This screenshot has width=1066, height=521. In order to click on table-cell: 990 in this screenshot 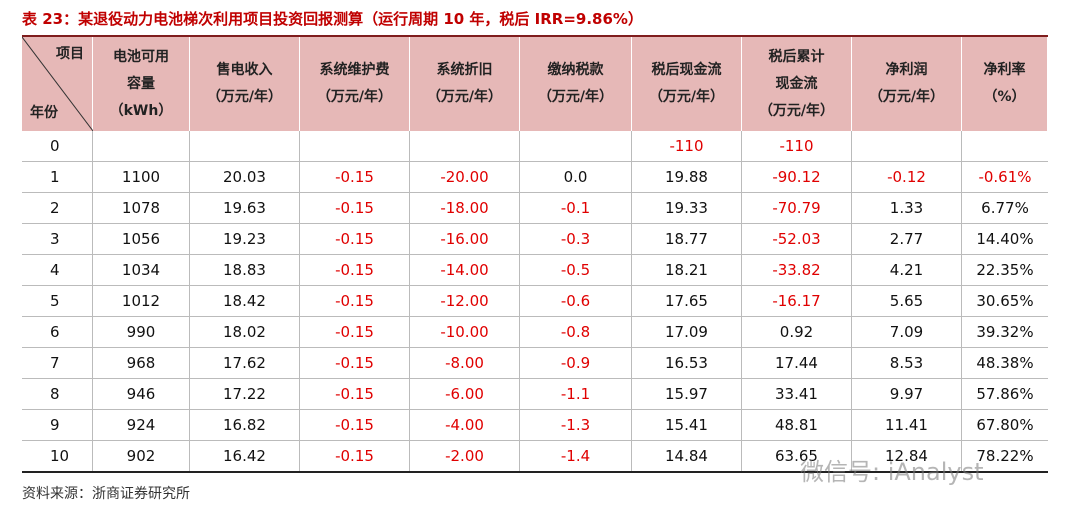, I will do `click(141, 332)`.